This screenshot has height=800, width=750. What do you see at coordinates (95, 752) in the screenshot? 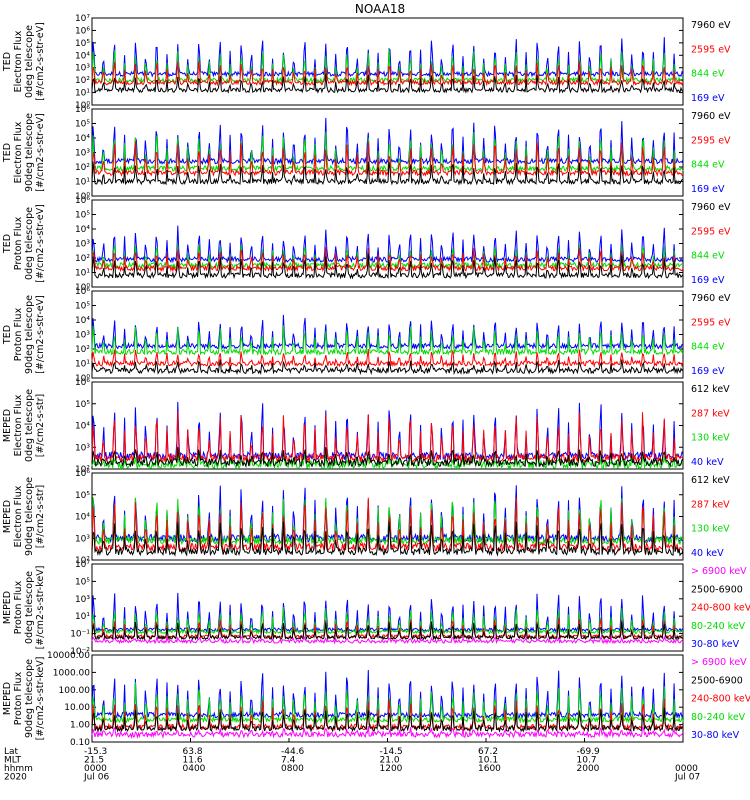
I see `x-tick-lat: -15.3` at bounding box center [95, 752].